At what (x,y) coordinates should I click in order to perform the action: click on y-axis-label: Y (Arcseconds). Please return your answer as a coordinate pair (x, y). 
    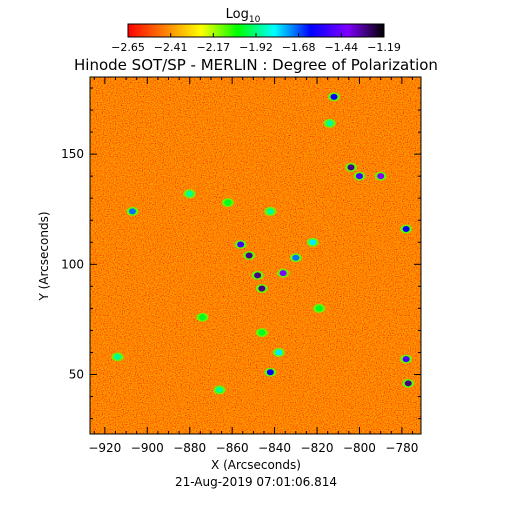
    Looking at the image, I should click on (44, 256).